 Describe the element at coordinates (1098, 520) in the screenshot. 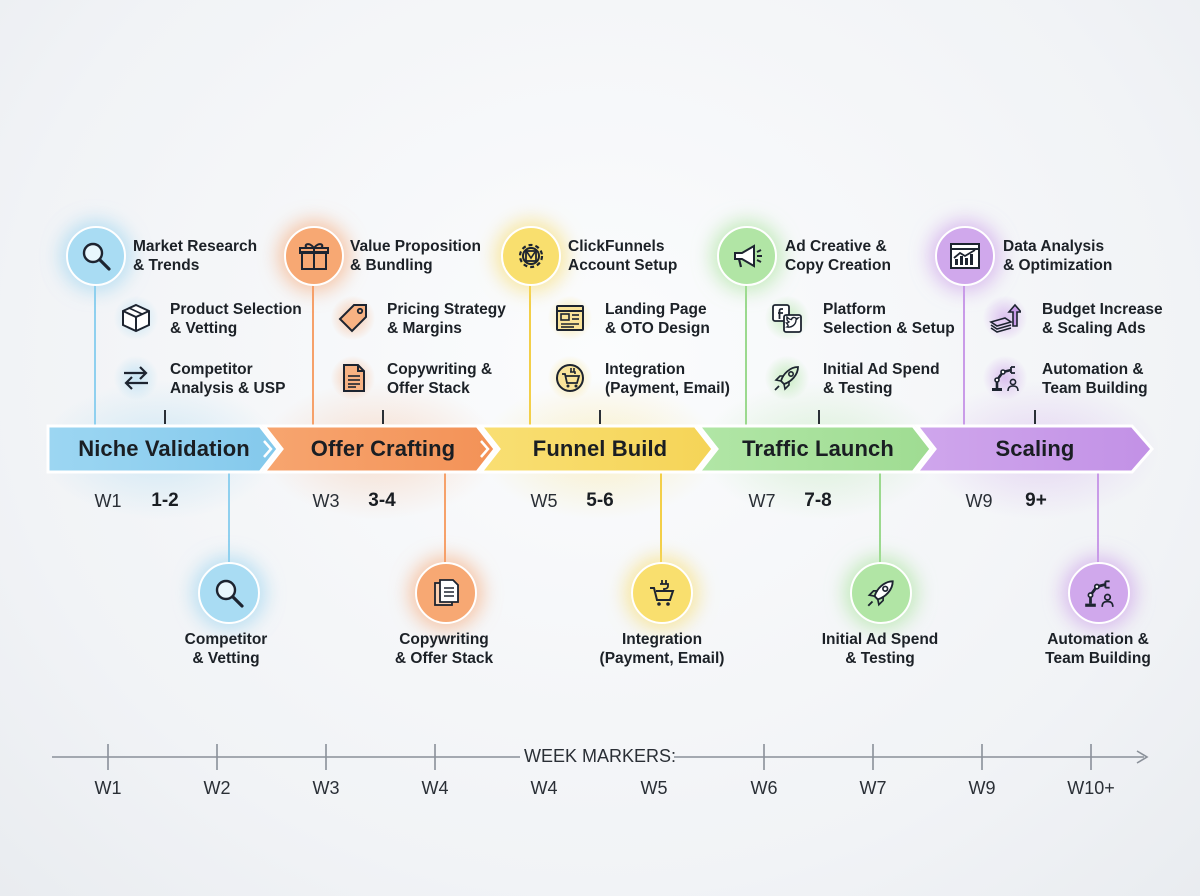

I see `connector-scaling-bottom` at that location.